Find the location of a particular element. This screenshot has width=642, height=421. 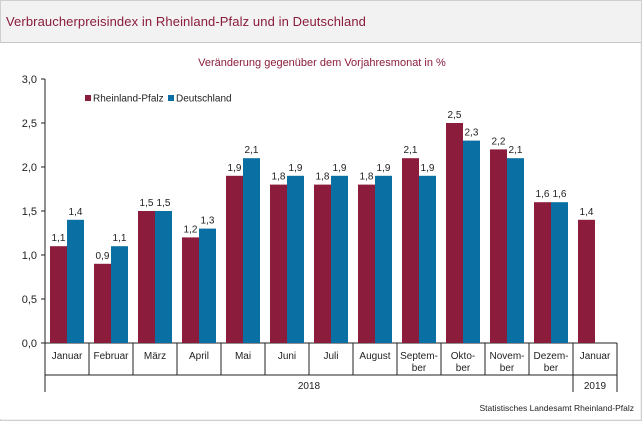

x-tick-label: Mai is located at coordinates (243, 356).